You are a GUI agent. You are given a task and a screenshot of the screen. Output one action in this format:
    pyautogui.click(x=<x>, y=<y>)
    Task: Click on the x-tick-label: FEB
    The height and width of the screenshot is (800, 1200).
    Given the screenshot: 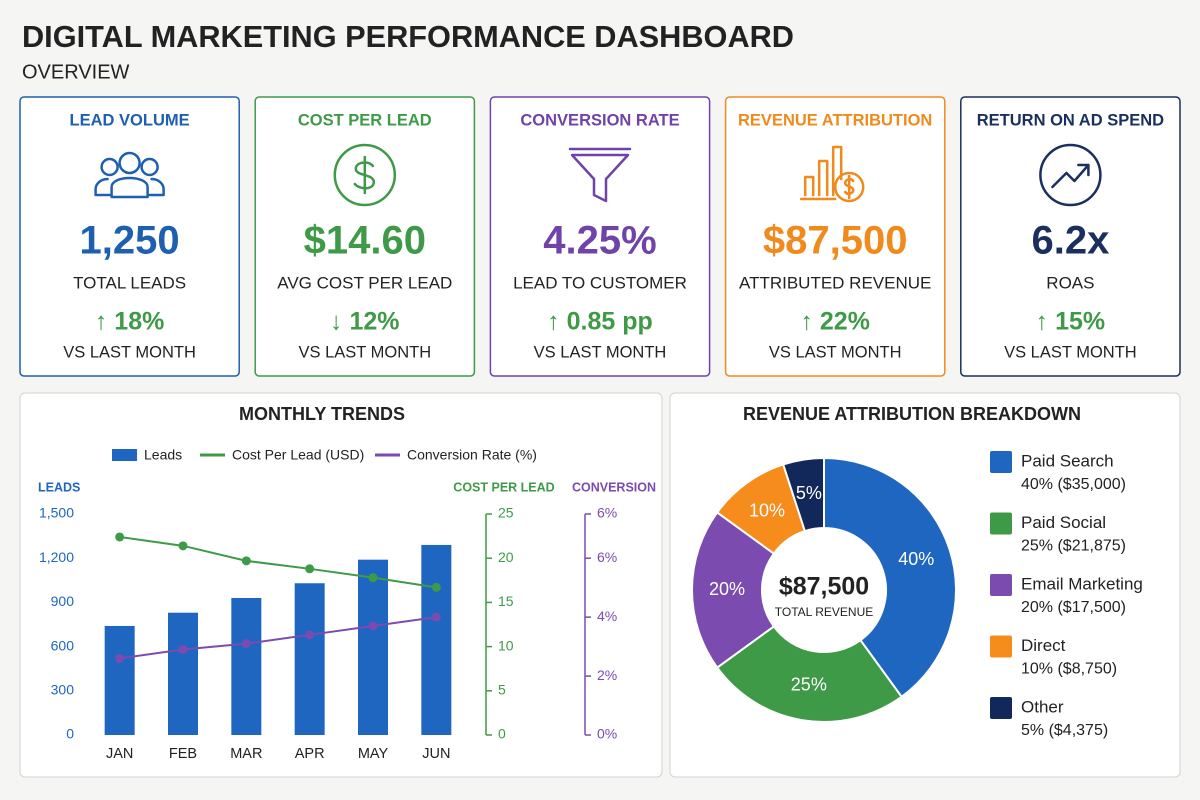 What is the action you would take?
    pyautogui.click(x=183, y=754)
    